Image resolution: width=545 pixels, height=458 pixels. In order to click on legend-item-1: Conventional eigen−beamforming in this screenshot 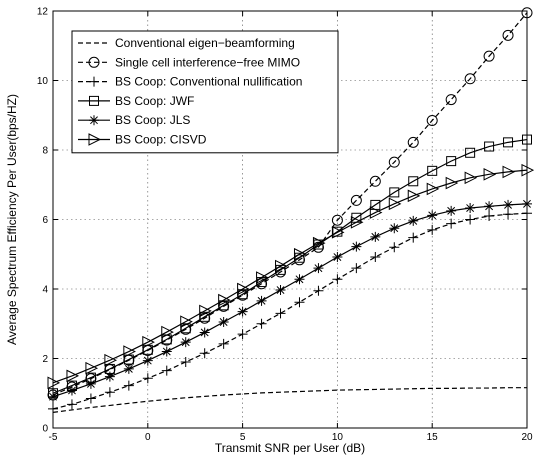, I will do `click(186, 43)`.